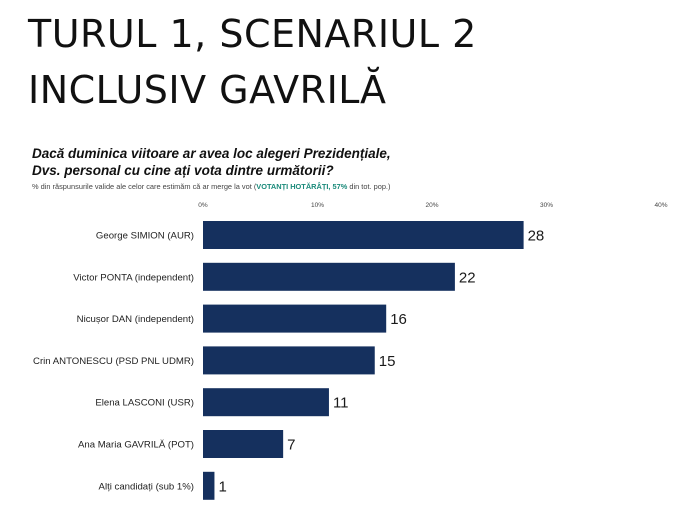 This screenshot has width=700, height=517. I want to click on category-label: Crin ANTONESCU (PSD PNL UDMR), so click(113, 361).